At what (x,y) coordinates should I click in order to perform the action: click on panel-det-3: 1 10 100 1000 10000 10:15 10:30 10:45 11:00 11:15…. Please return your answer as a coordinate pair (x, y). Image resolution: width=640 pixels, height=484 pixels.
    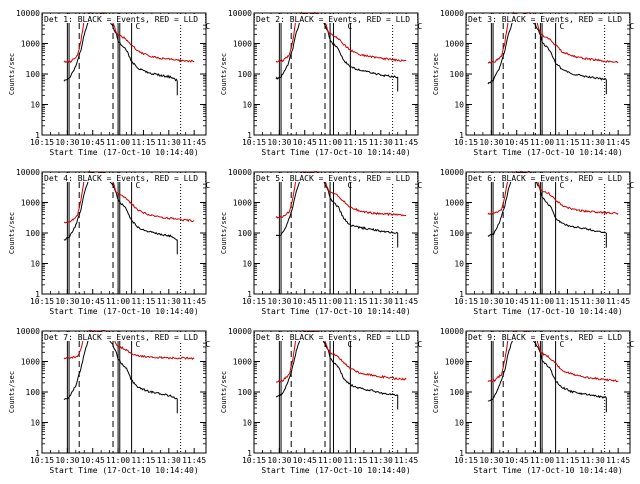
    Looking at the image, I should click on (533, 83).